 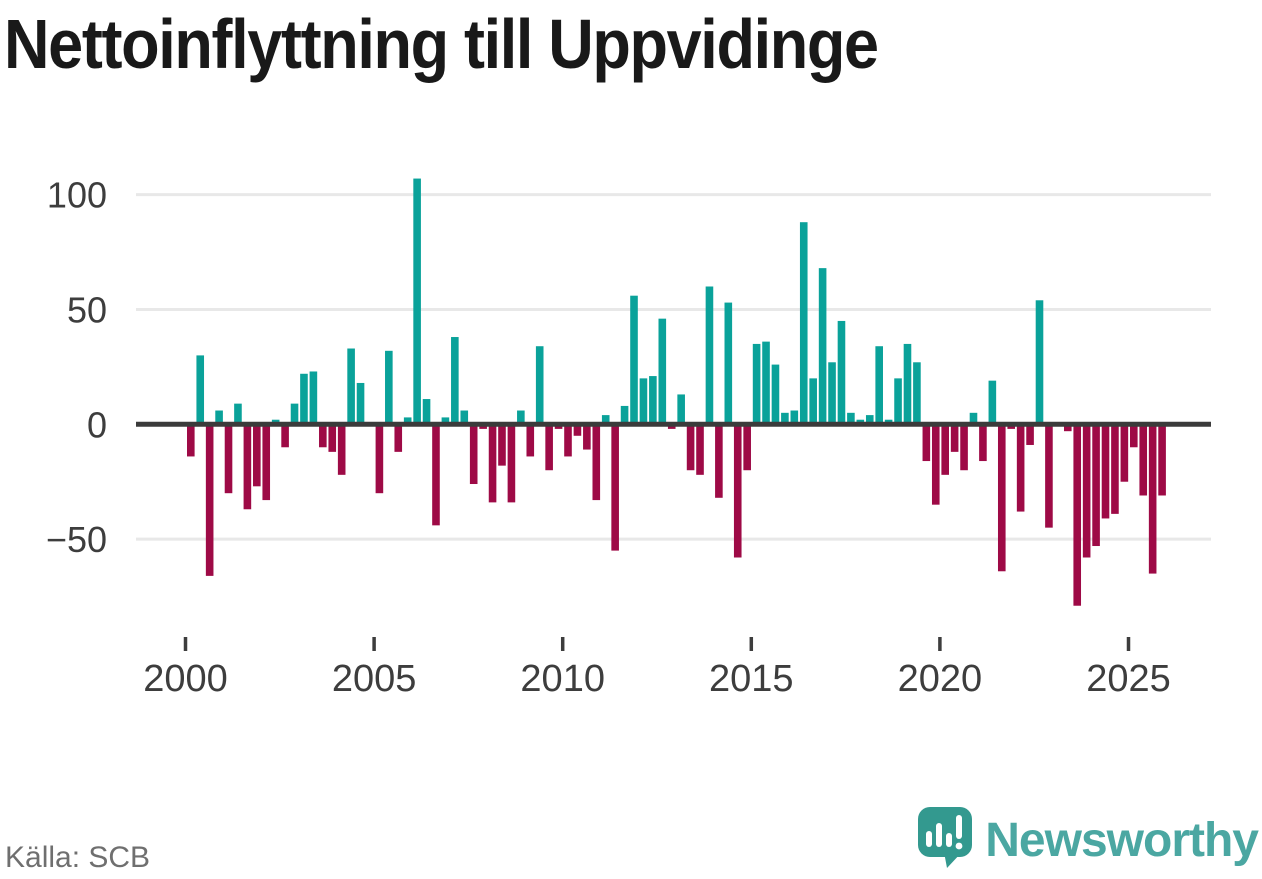 What do you see at coordinates (562, 679) in the screenshot?
I see `x-axis-label: 2010` at bounding box center [562, 679].